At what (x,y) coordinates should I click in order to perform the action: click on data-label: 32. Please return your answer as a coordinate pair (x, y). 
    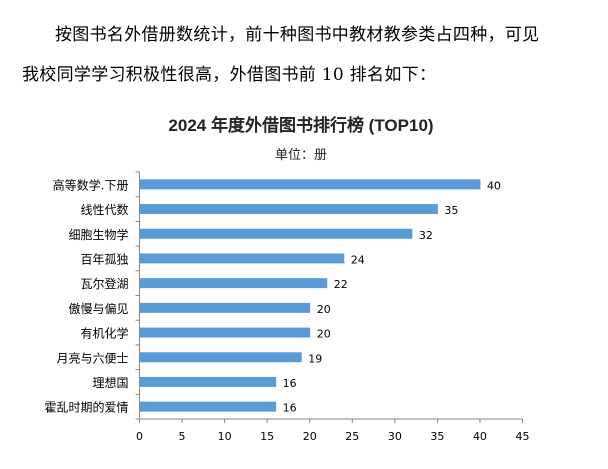
    Looking at the image, I should click on (426, 235).